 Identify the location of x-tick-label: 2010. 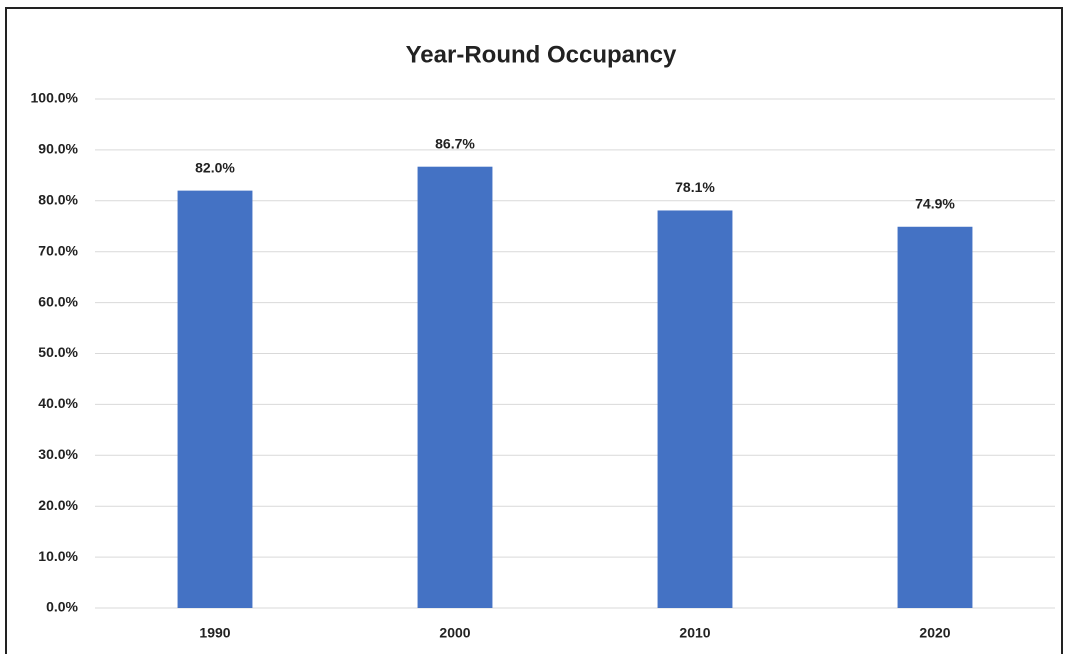
(694, 633).